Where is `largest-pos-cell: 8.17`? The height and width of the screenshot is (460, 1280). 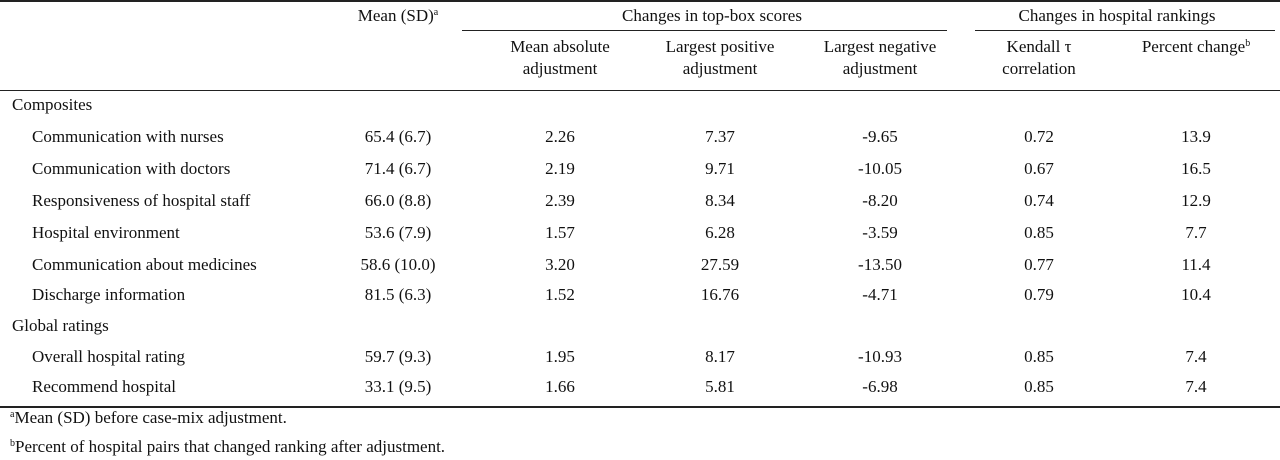
largest-pos-cell: 8.17 is located at coordinates (720, 356).